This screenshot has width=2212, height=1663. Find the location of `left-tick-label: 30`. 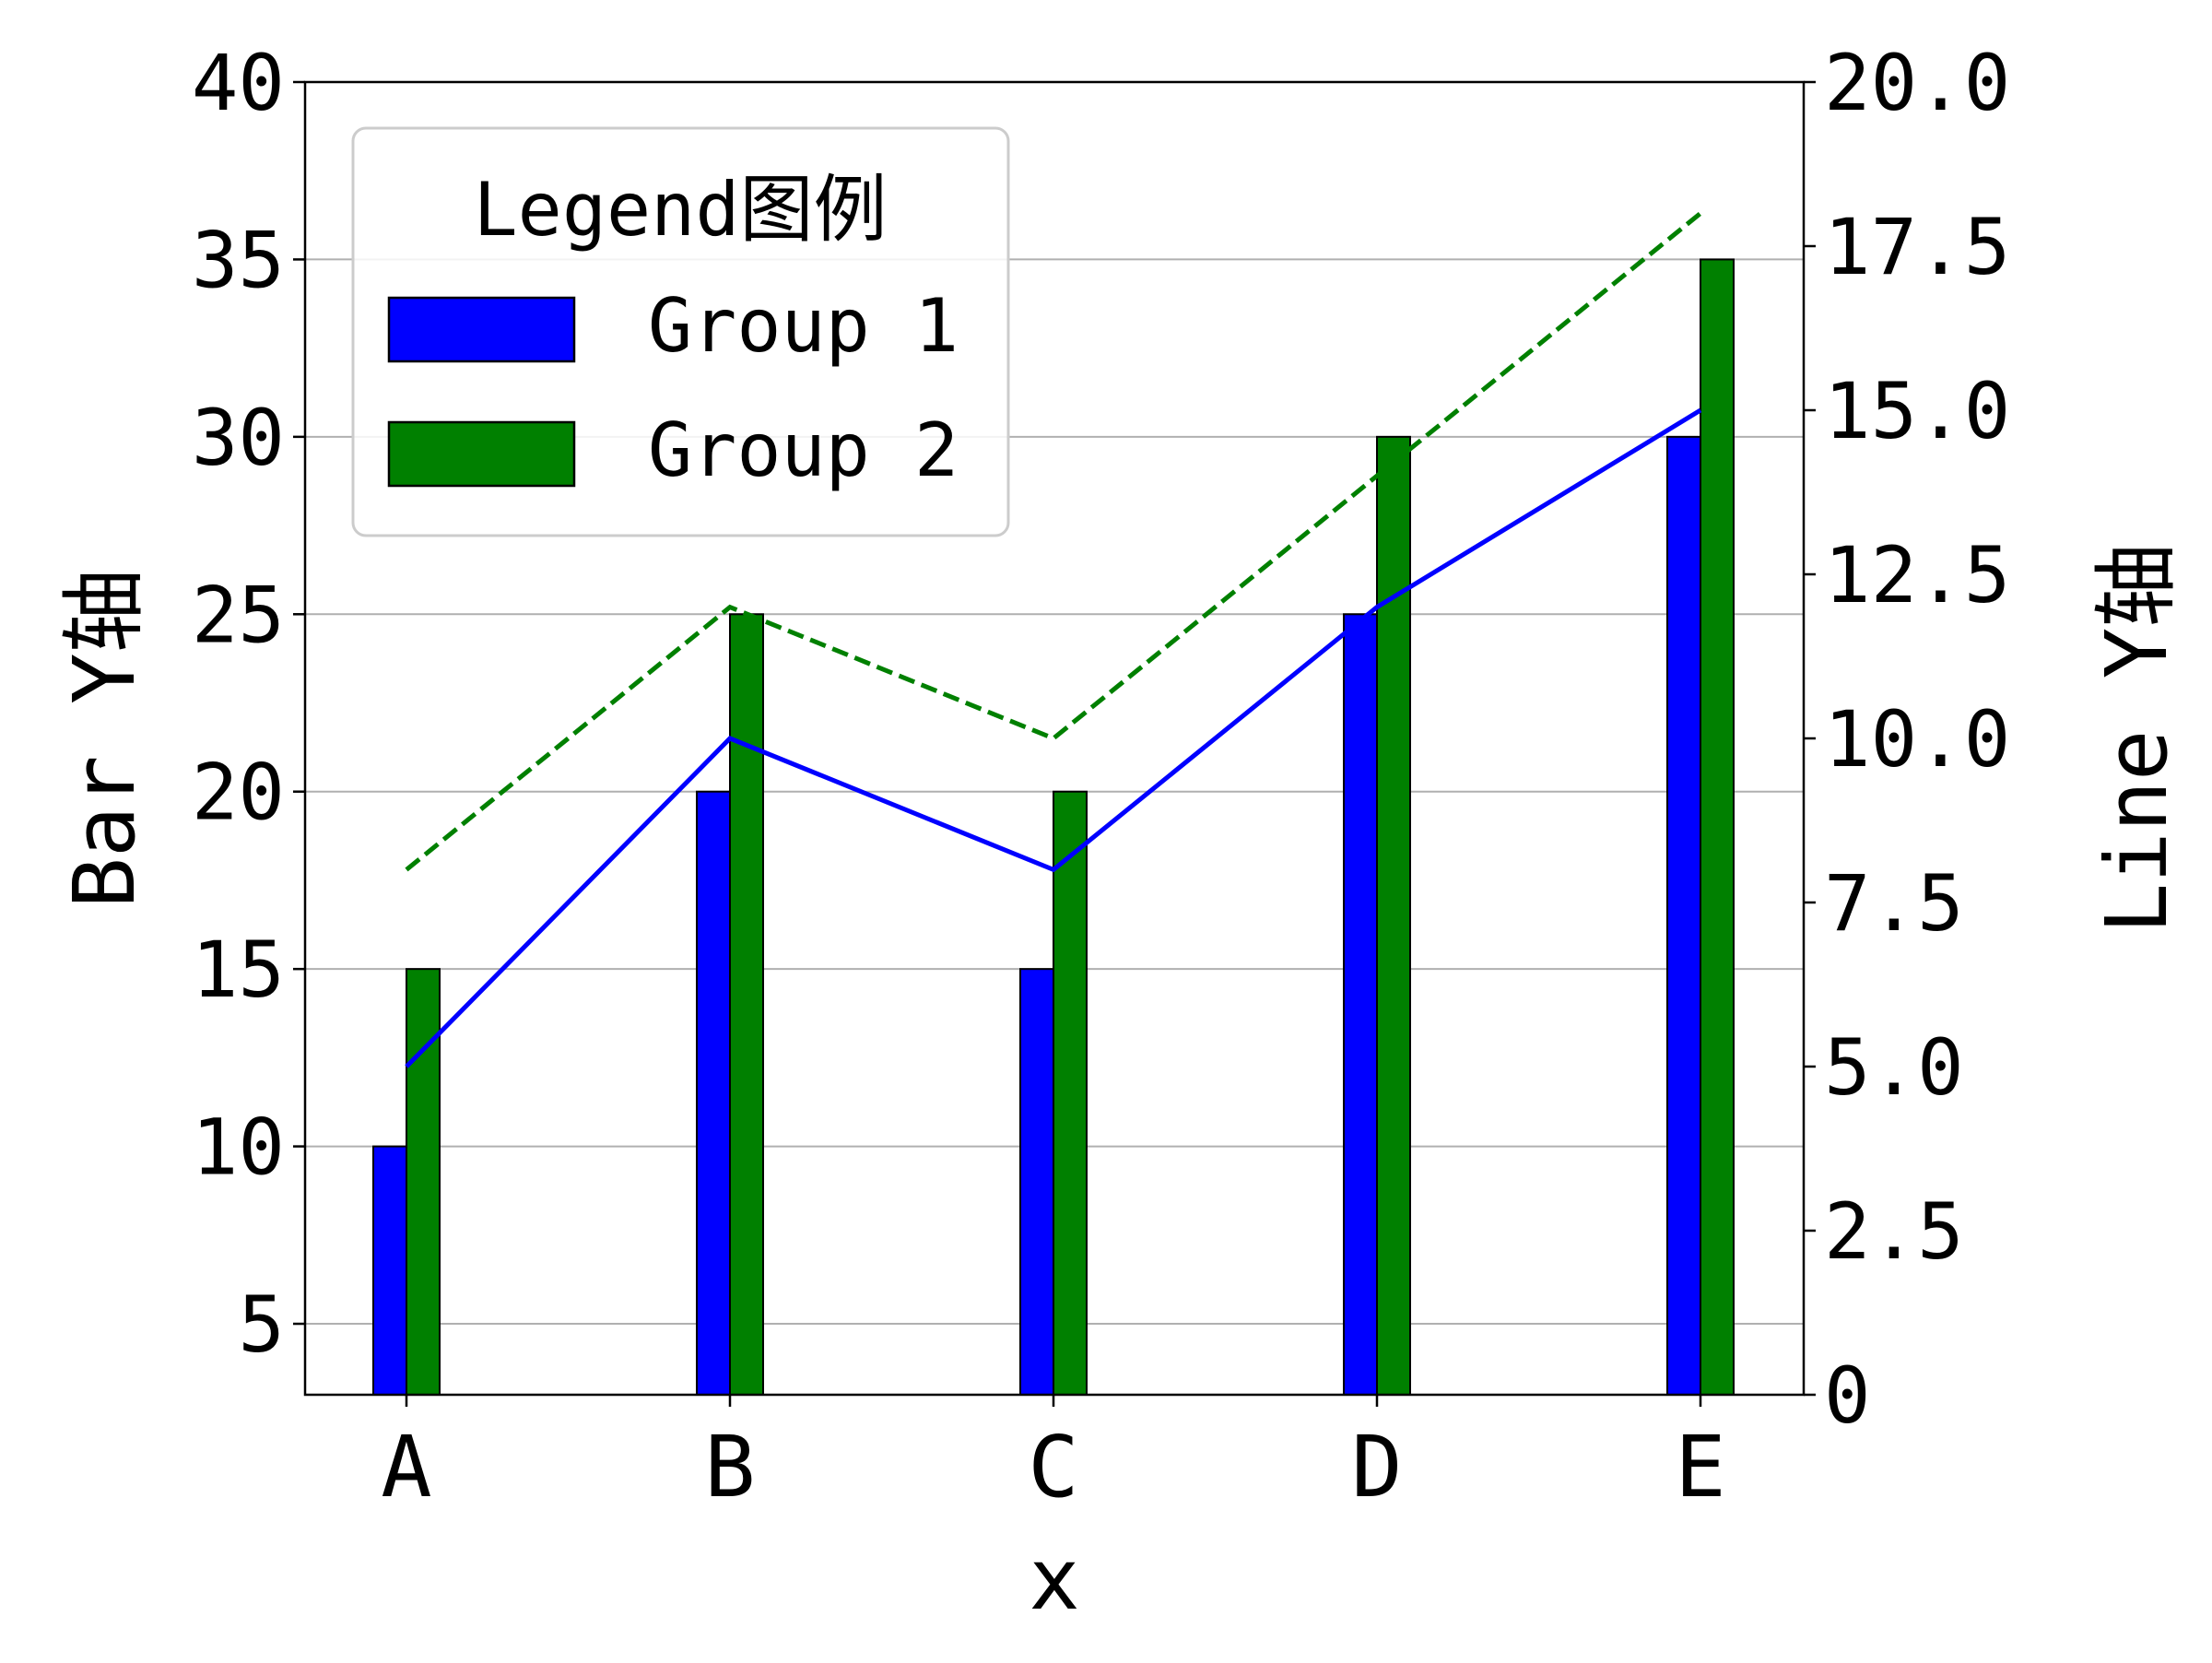

left-tick-label: 30 is located at coordinates (238, 438).